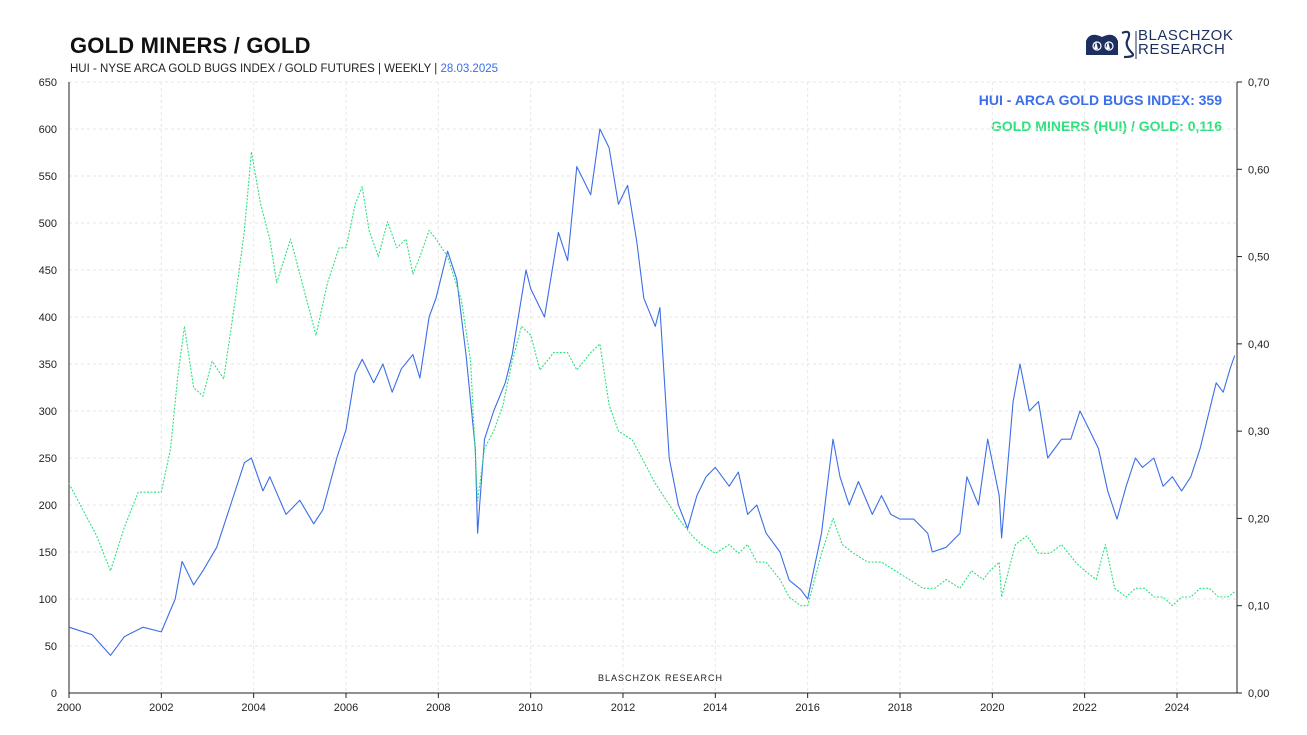 The height and width of the screenshot is (735, 1307). I want to click on x-tick-label: 2014, so click(715, 708).